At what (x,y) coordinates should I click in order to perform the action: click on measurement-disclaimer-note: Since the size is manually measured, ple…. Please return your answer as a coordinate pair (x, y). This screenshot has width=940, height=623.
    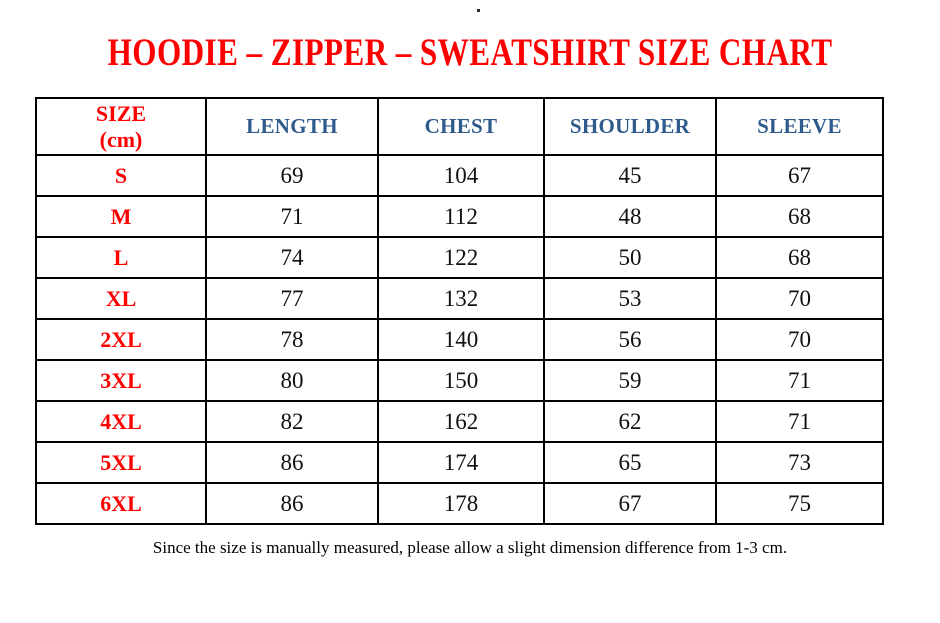
    Looking at the image, I should click on (470, 547).